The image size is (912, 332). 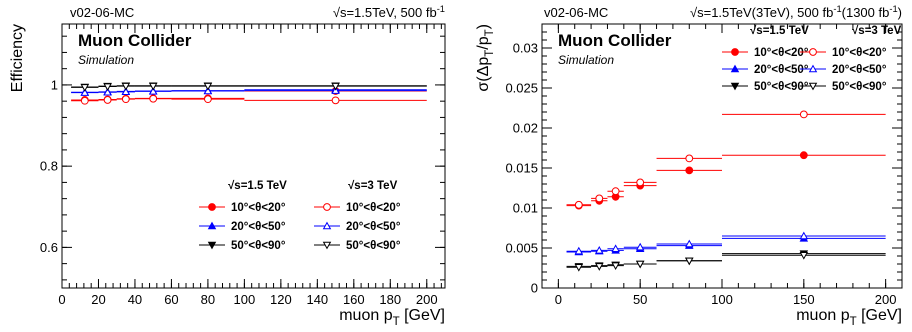 What do you see at coordinates (779, 30) in the screenshot?
I see `legend-header: √s=1.5 TeV` at bounding box center [779, 30].